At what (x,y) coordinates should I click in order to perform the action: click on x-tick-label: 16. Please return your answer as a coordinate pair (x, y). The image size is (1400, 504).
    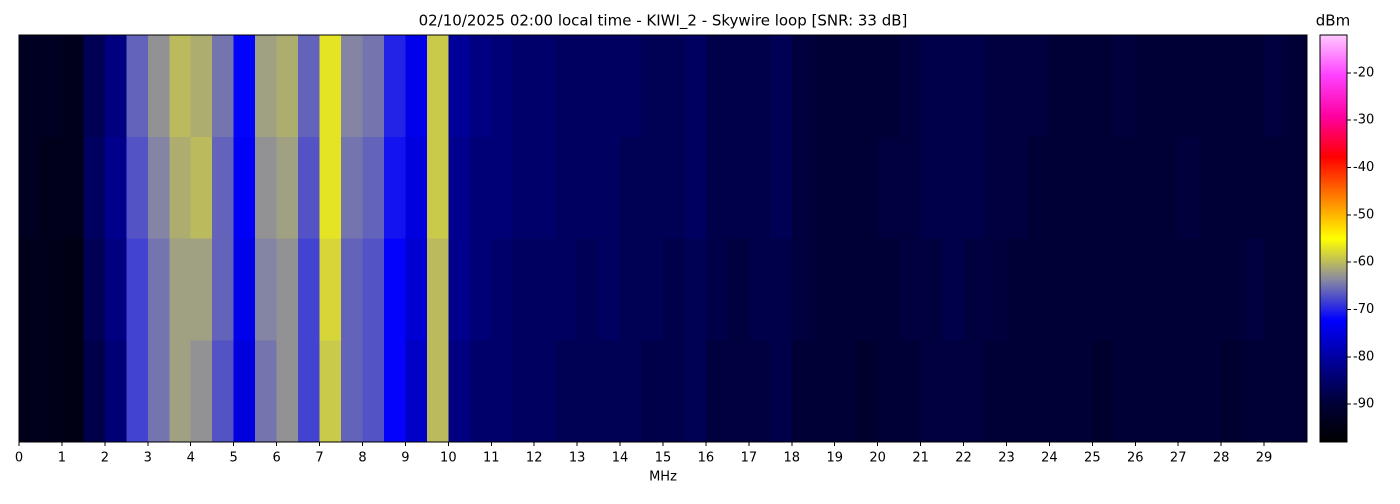
    Looking at the image, I should click on (706, 458).